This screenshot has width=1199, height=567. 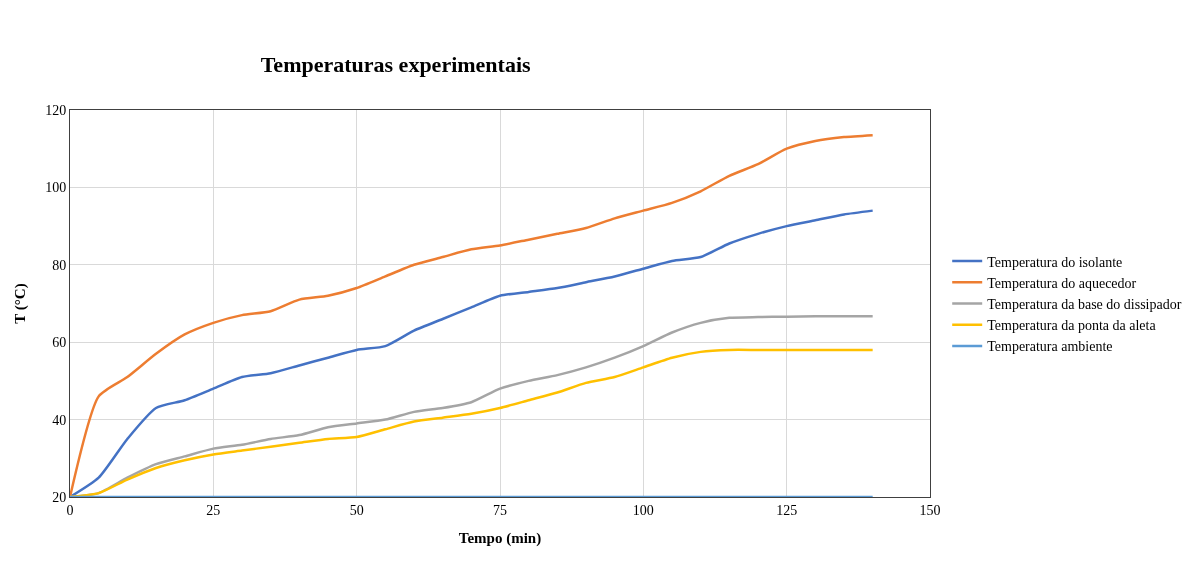 What do you see at coordinates (59, 420) in the screenshot?
I see `y-tick-label: 40` at bounding box center [59, 420].